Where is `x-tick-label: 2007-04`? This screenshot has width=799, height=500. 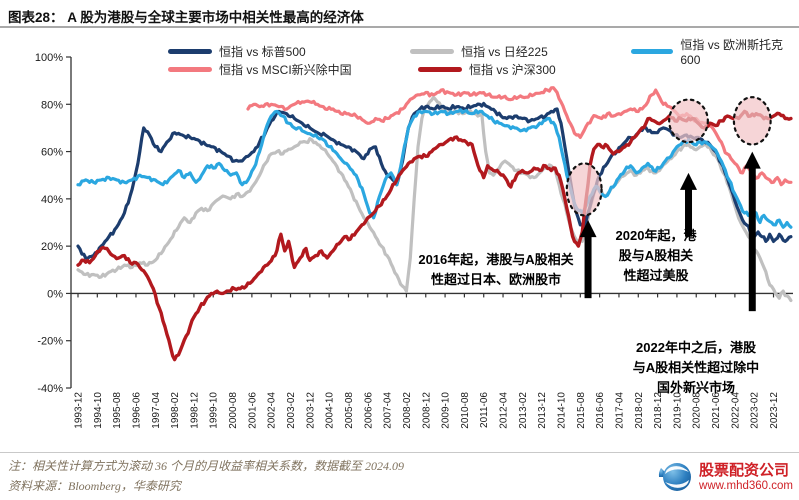
x-tick-label: 2007-04 is located at coordinates (388, 410).